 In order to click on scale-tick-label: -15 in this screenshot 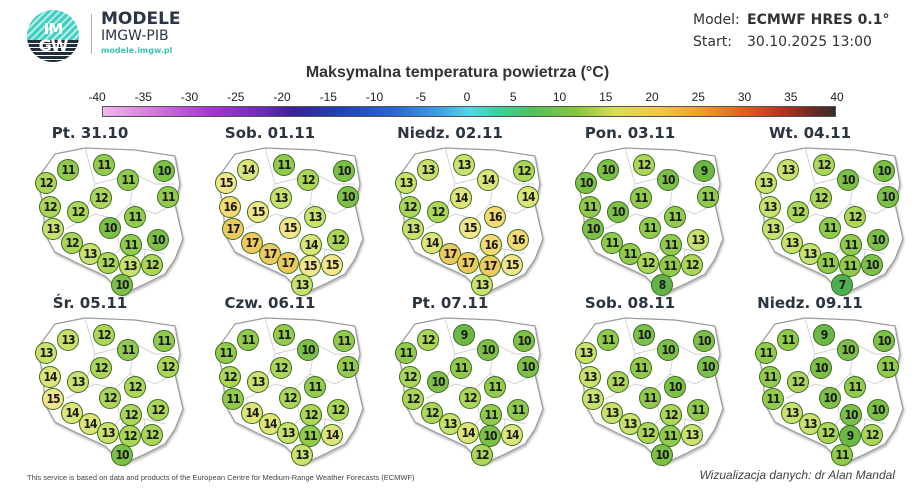, I will do `click(328, 97)`.